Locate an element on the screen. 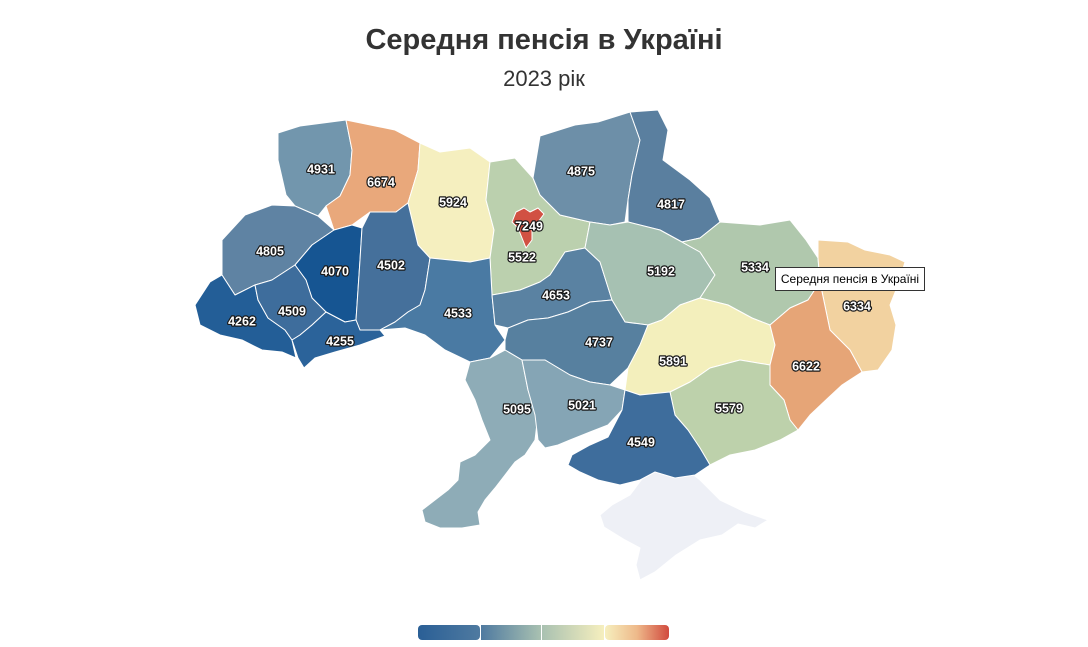 The height and width of the screenshot is (647, 1088). region-kyiv-city-label: 7249 is located at coordinates (529, 226).